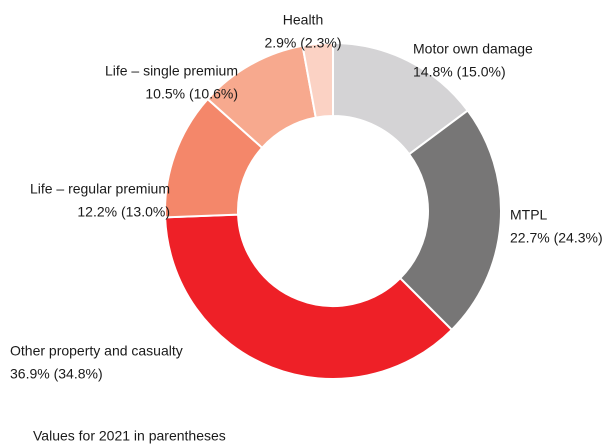 The image size is (612, 447). Describe the element at coordinates (171, 71) in the screenshot. I see `slice-label: Life – single premium` at that location.